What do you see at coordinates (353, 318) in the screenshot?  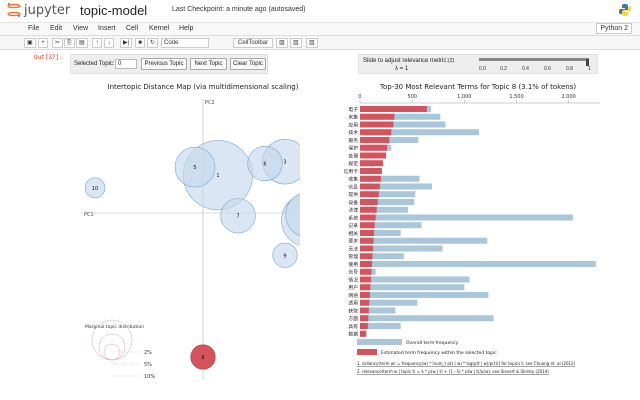 I see `term-label: 方面` at bounding box center [353, 318].